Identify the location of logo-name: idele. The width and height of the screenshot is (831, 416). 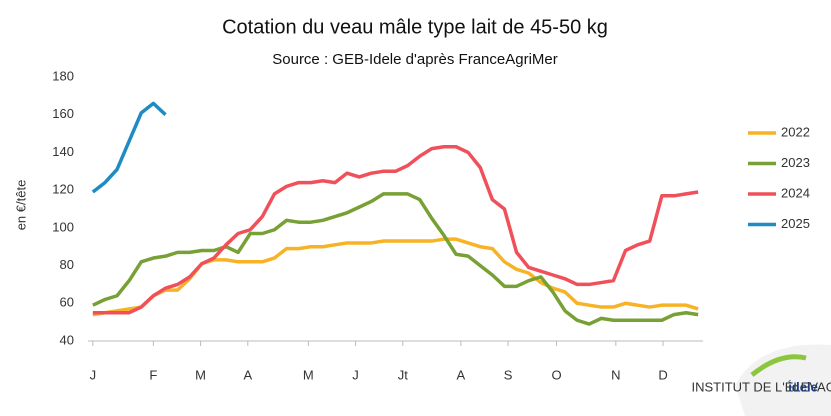
(803, 386).